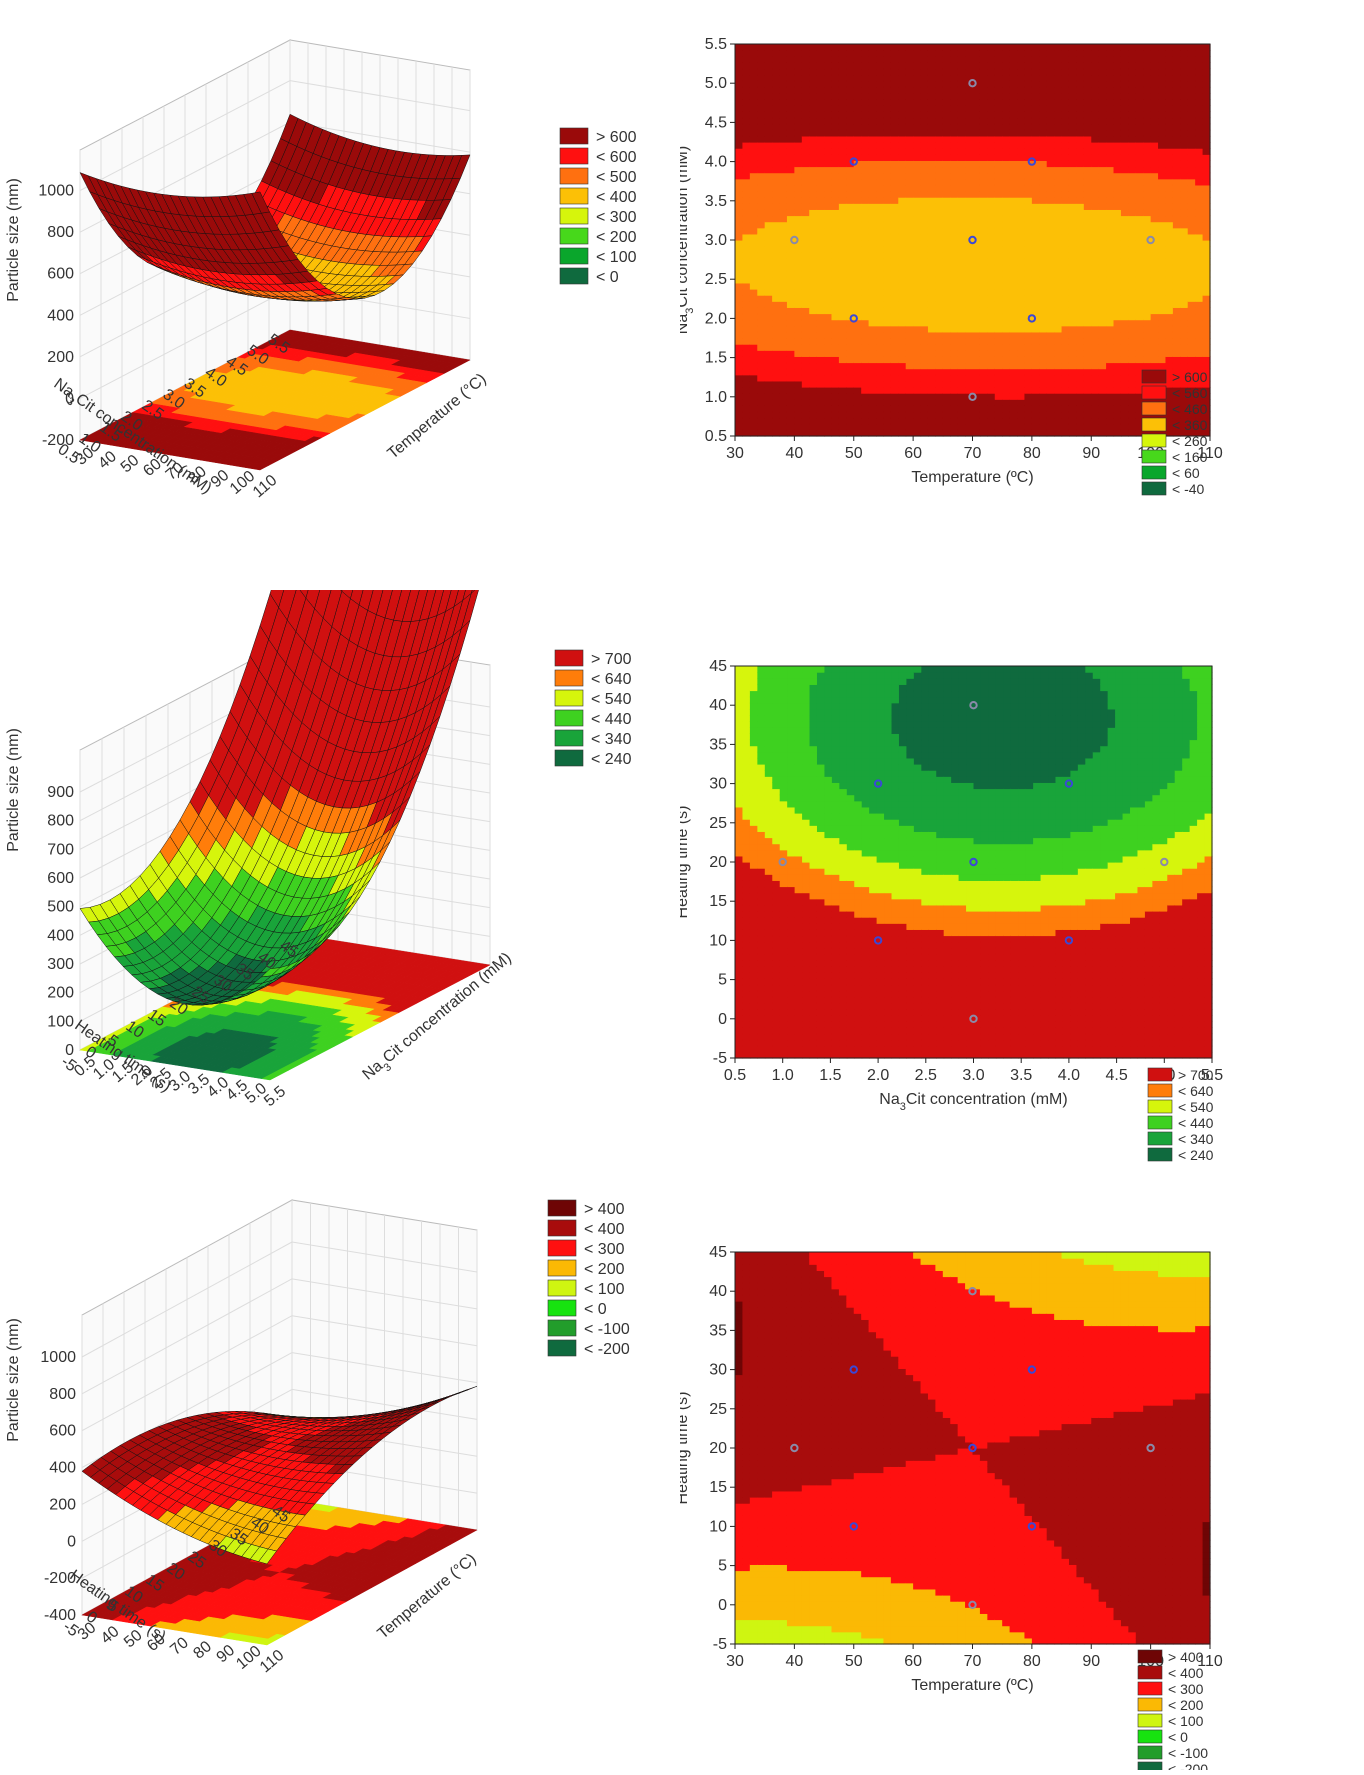 Image resolution: width=1364 pixels, height=1775 pixels. What do you see at coordinates (13, 240) in the screenshot?
I see `z-axis-label: Particle size (nm)` at bounding box center [13, 240].